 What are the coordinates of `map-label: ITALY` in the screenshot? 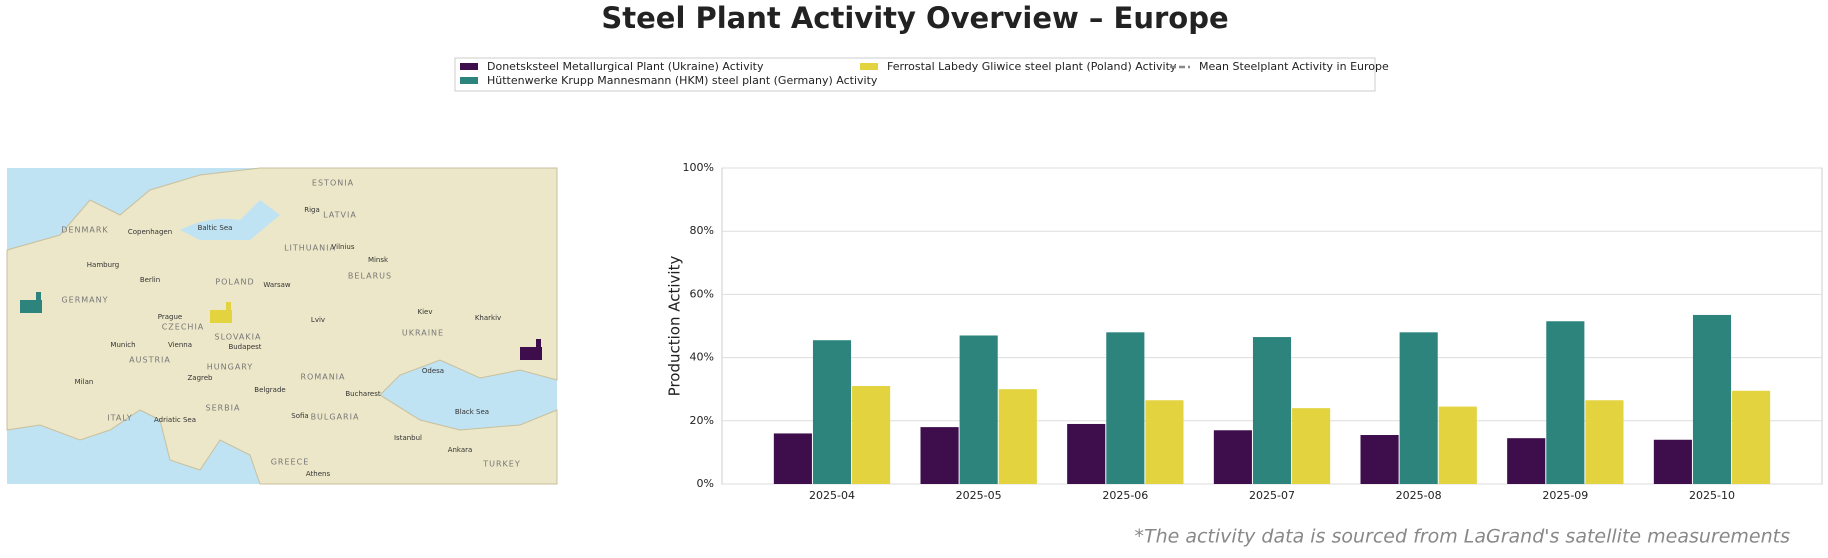 It's located at (119, 418).